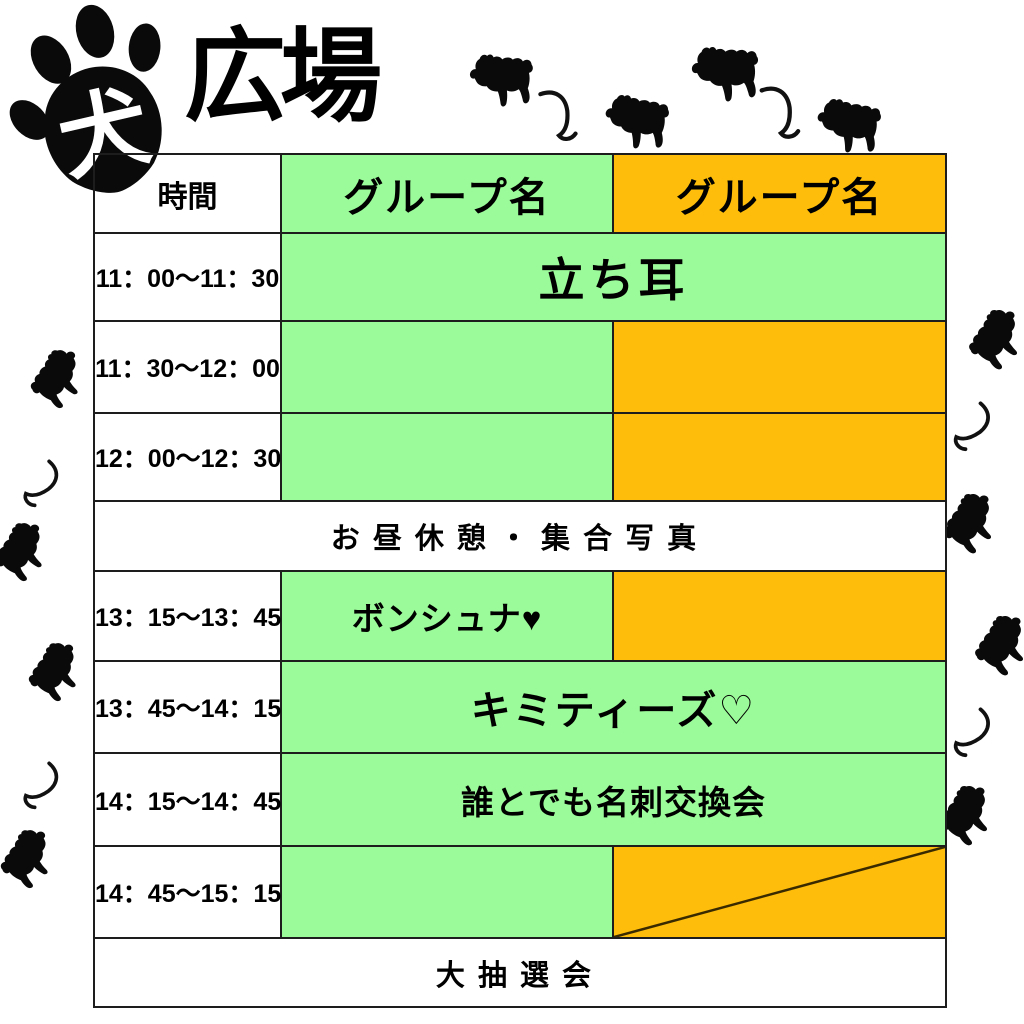  I want to click on table-row: 12：00～12：30, so click(520, 457).